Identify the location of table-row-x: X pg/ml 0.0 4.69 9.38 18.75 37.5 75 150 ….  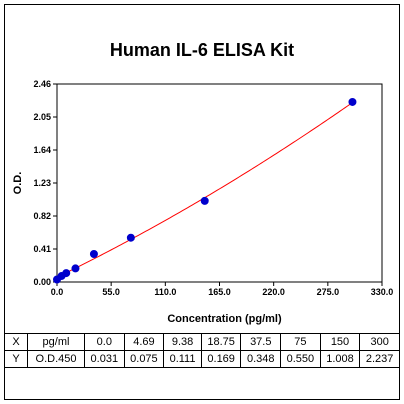
(202, 342).